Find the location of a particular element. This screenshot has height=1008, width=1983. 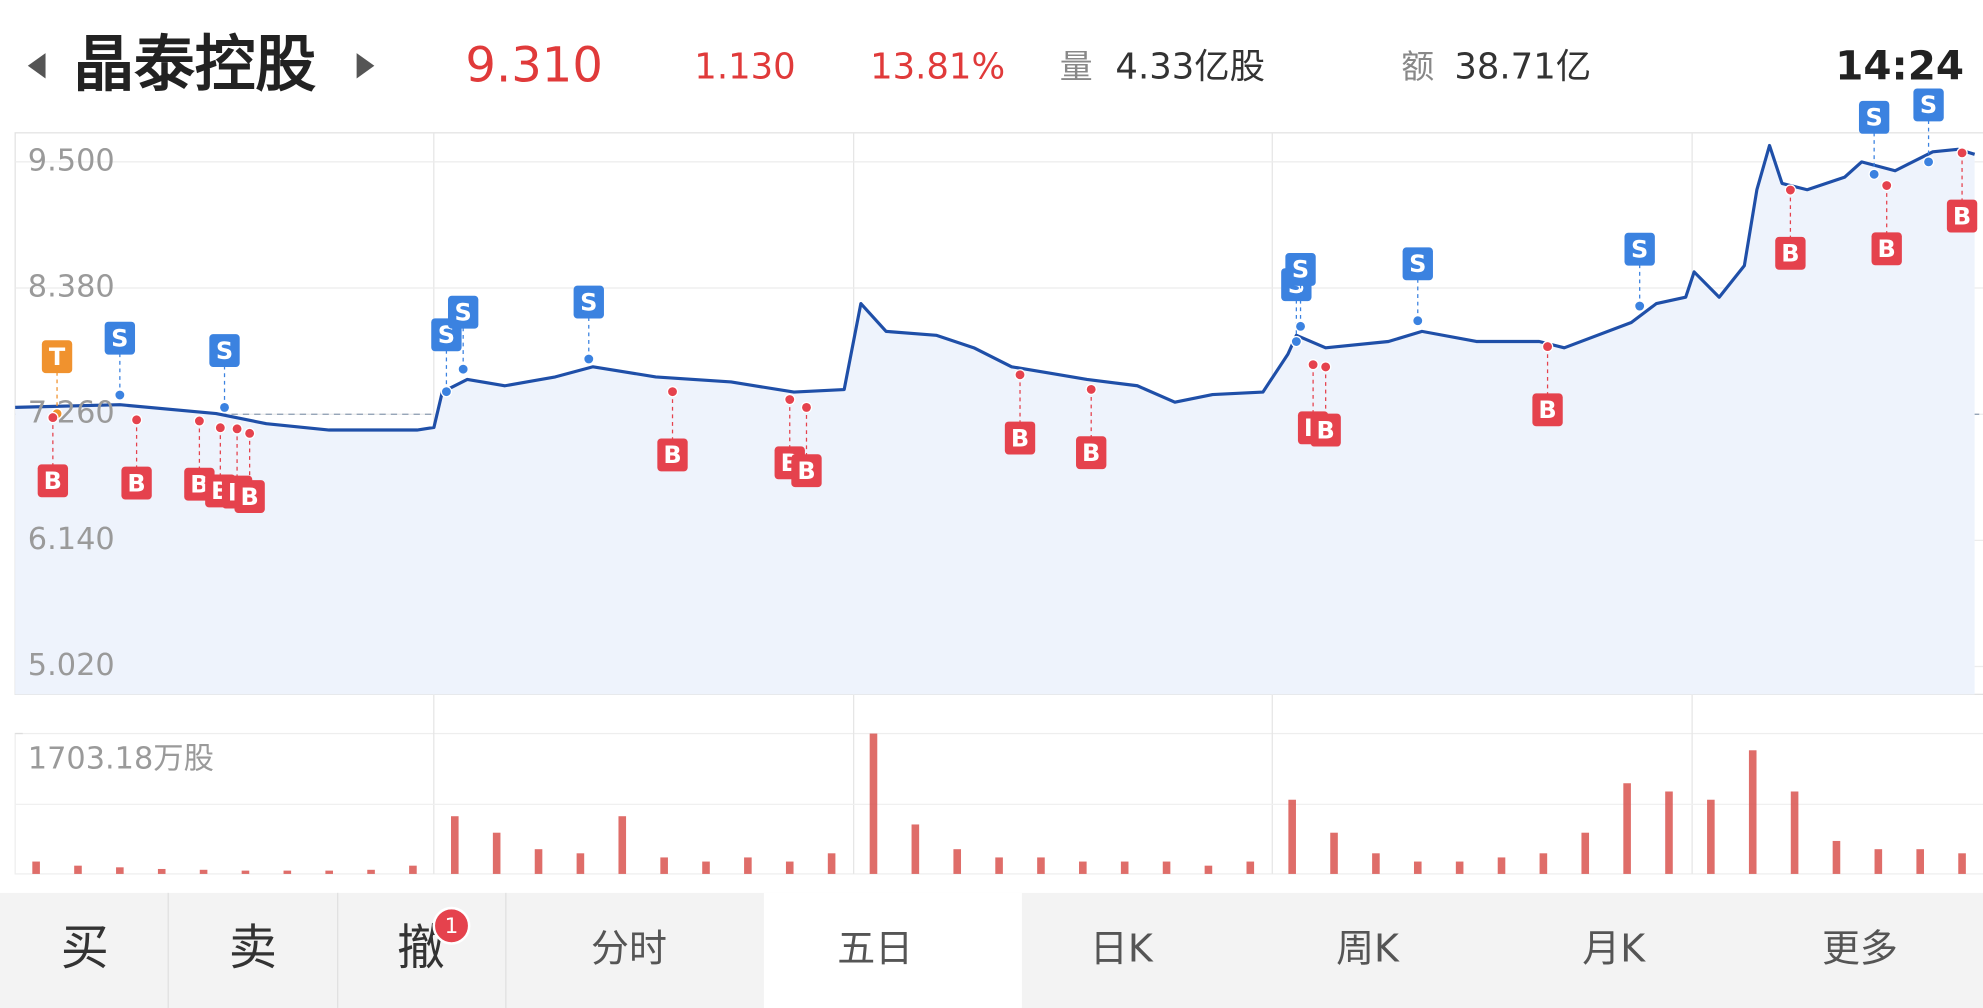

period-tab: 分时 is located at coordinates (629, 949).